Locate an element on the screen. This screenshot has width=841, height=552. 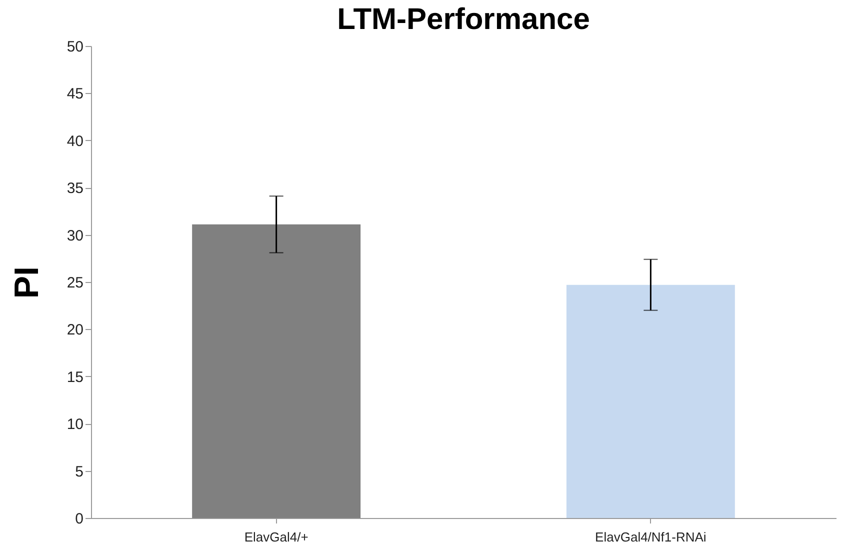
y-axis-title: PI is located at coordinates (27, 282).